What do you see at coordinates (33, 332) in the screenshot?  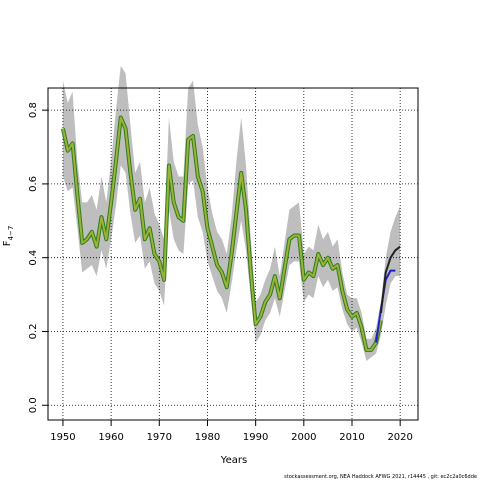 I see `y-tick-label: 0.2` at bounding box center [33, 332].